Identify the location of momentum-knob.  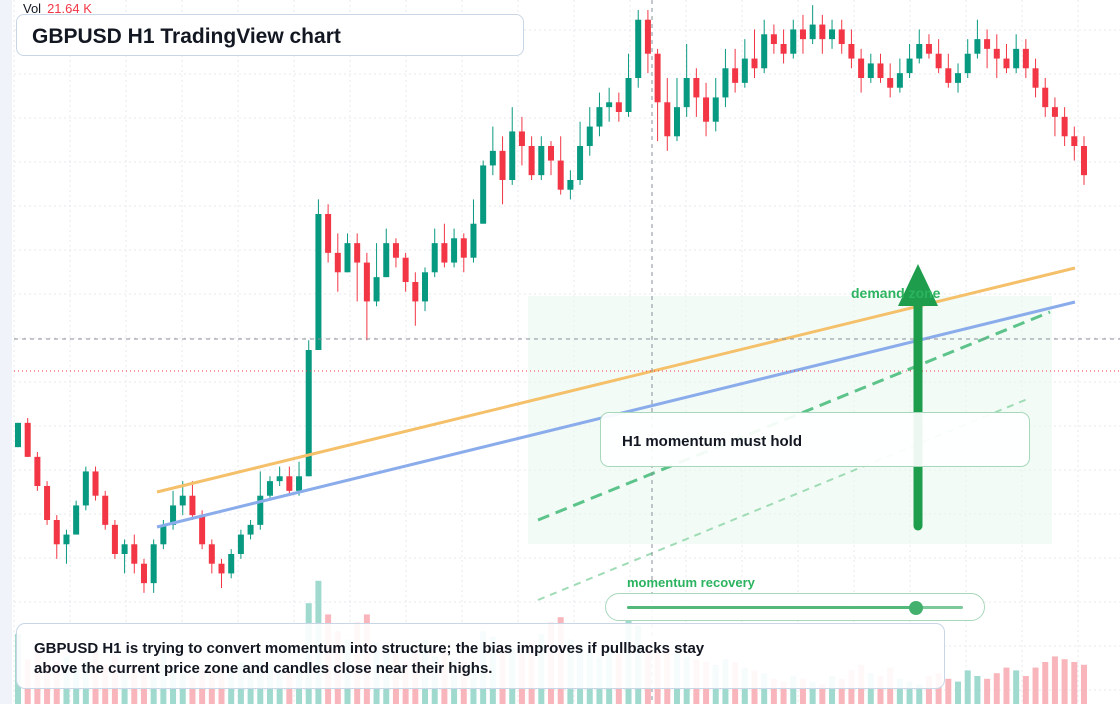
(915, 608).